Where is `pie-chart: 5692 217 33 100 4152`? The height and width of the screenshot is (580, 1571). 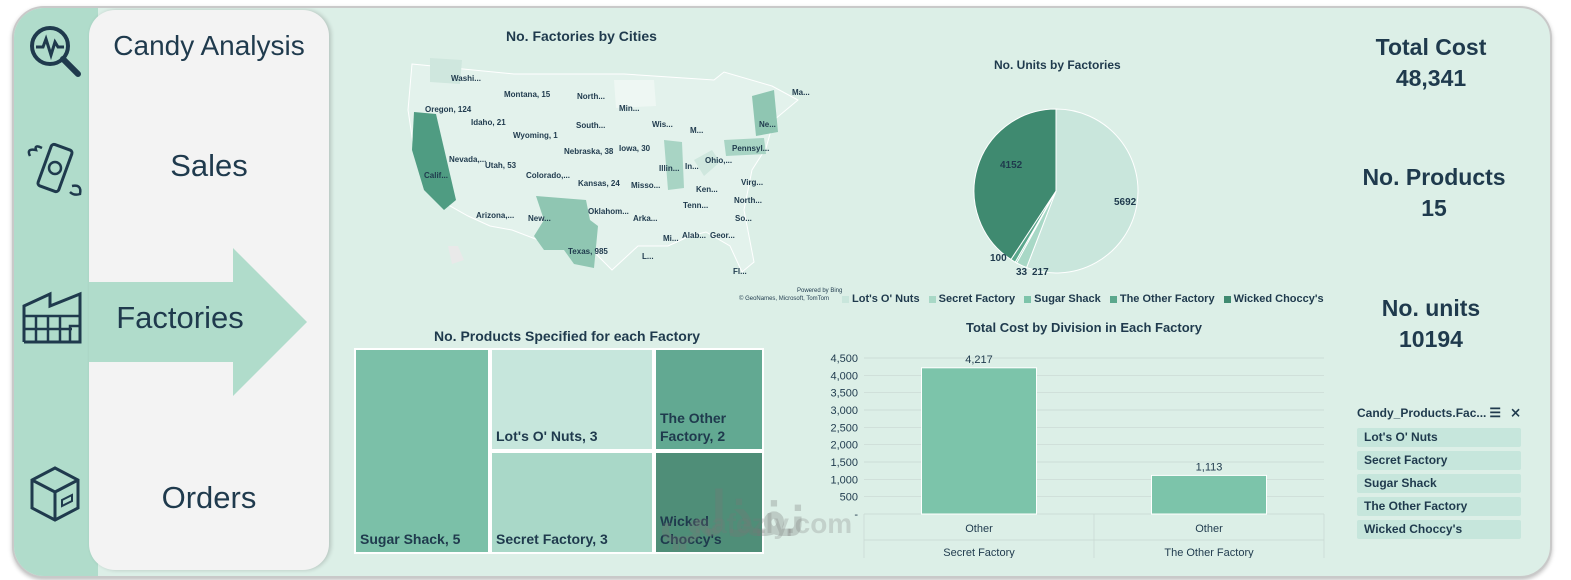 pie-chart: 5692 217 33 100 4152 is located at coordinates (1064, 188).